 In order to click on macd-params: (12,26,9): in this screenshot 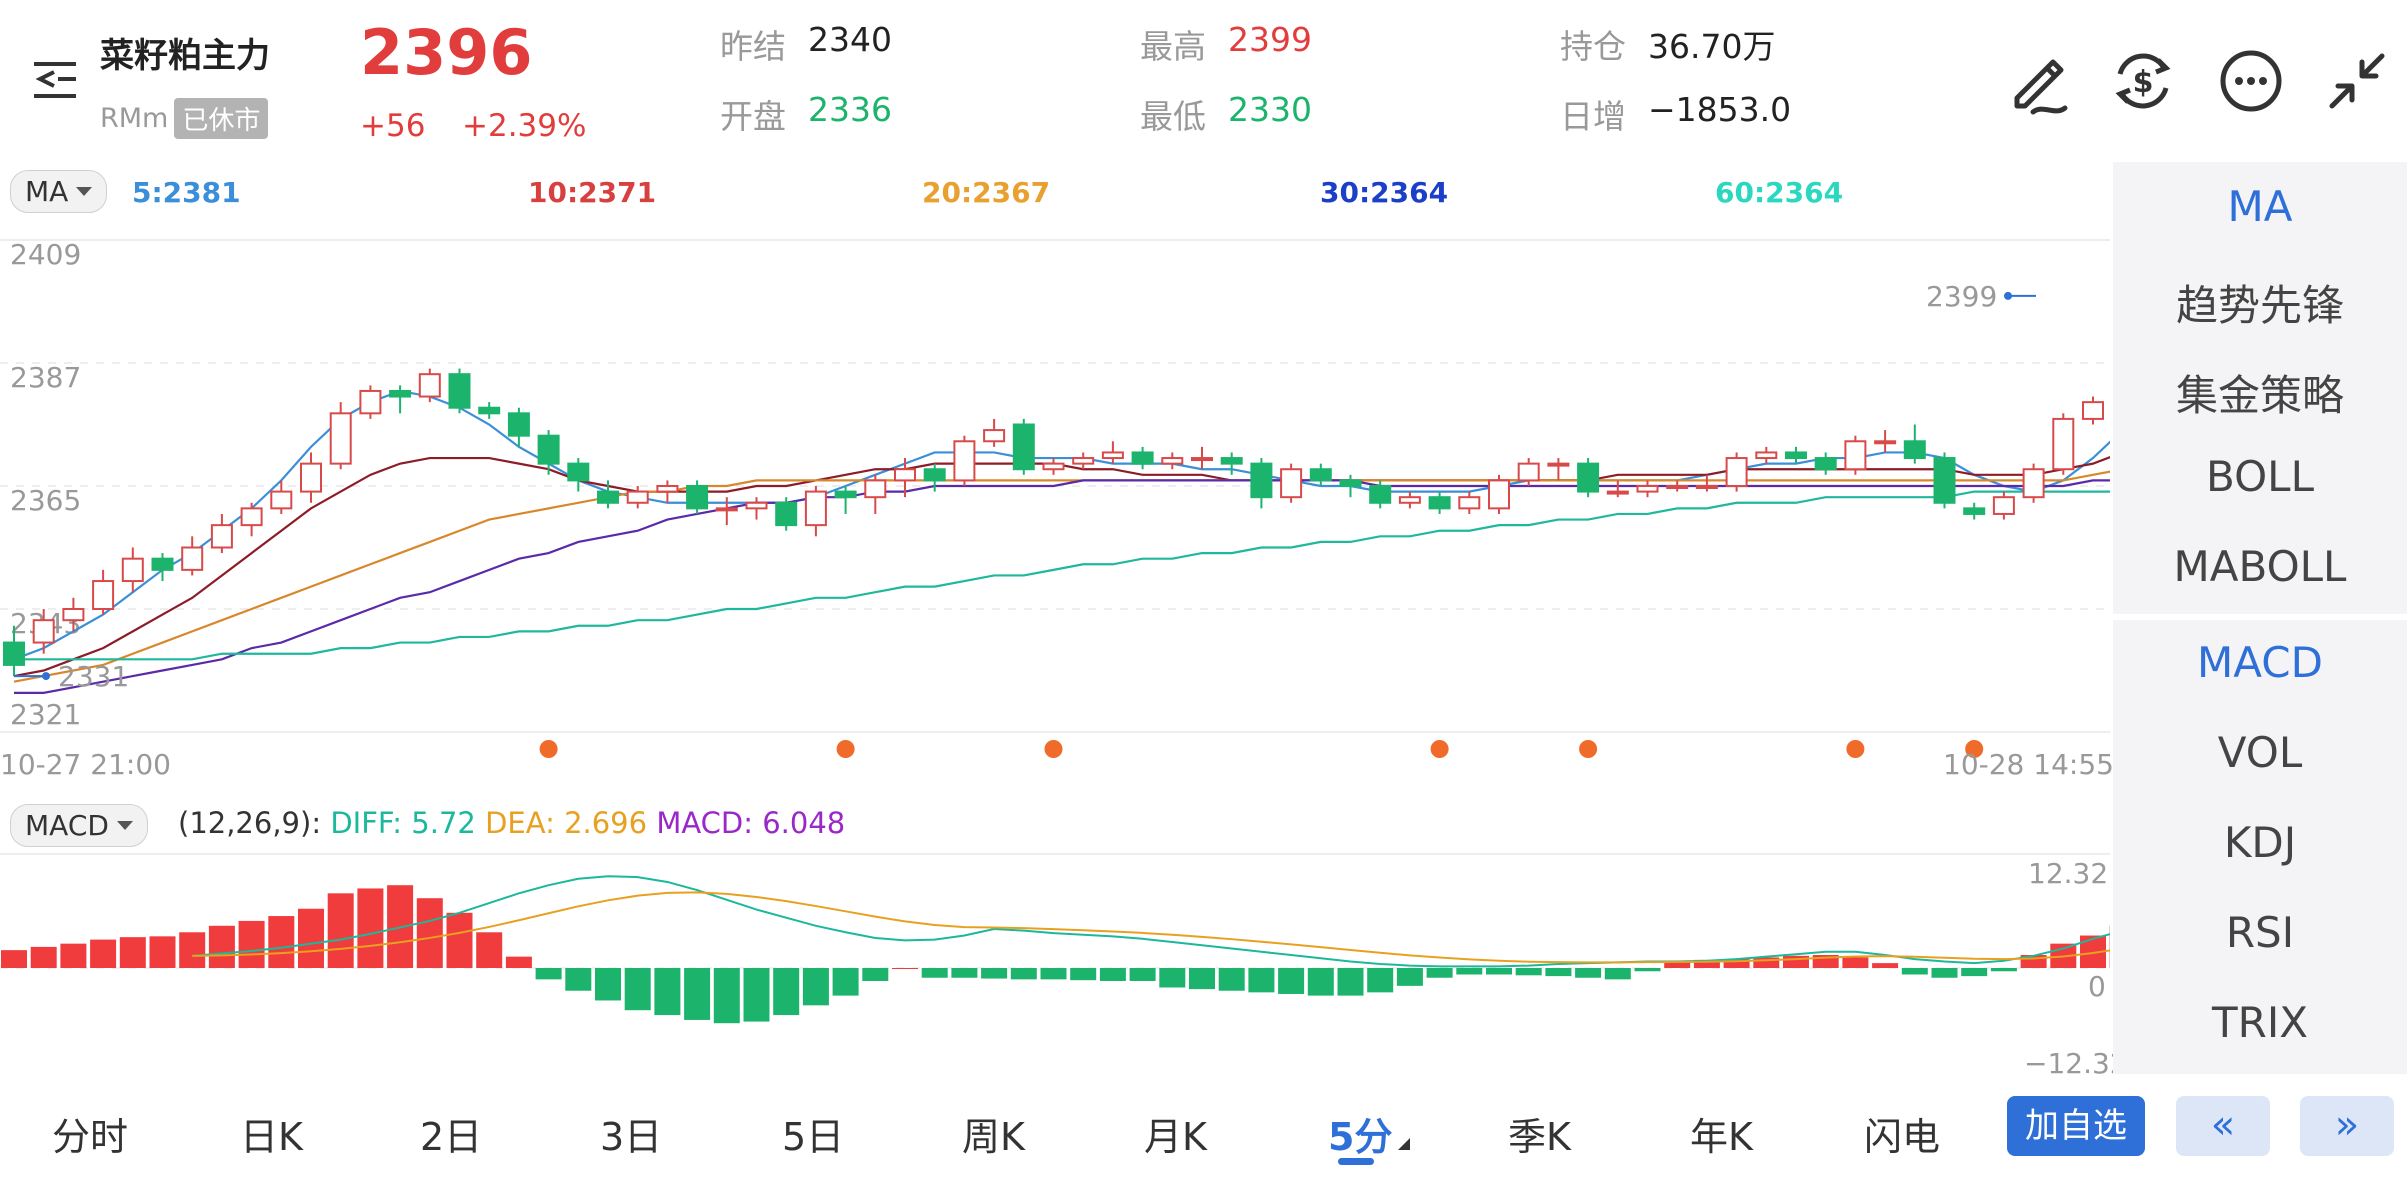, I will do `click(250, 823)`.